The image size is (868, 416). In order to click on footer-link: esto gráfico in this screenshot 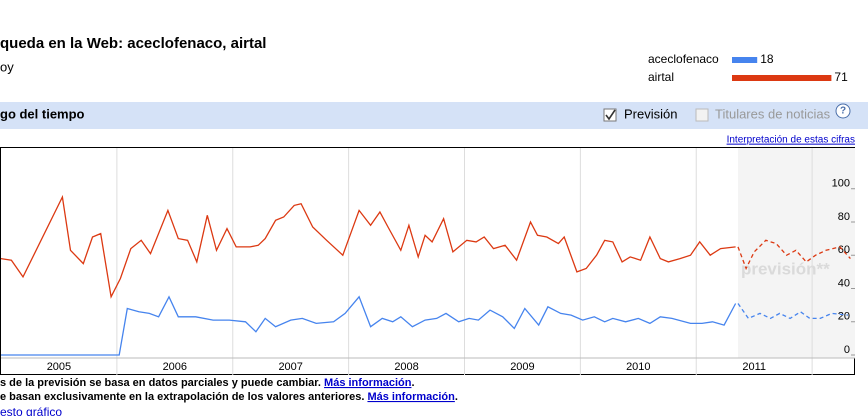, I will do `click(31, 410)`.